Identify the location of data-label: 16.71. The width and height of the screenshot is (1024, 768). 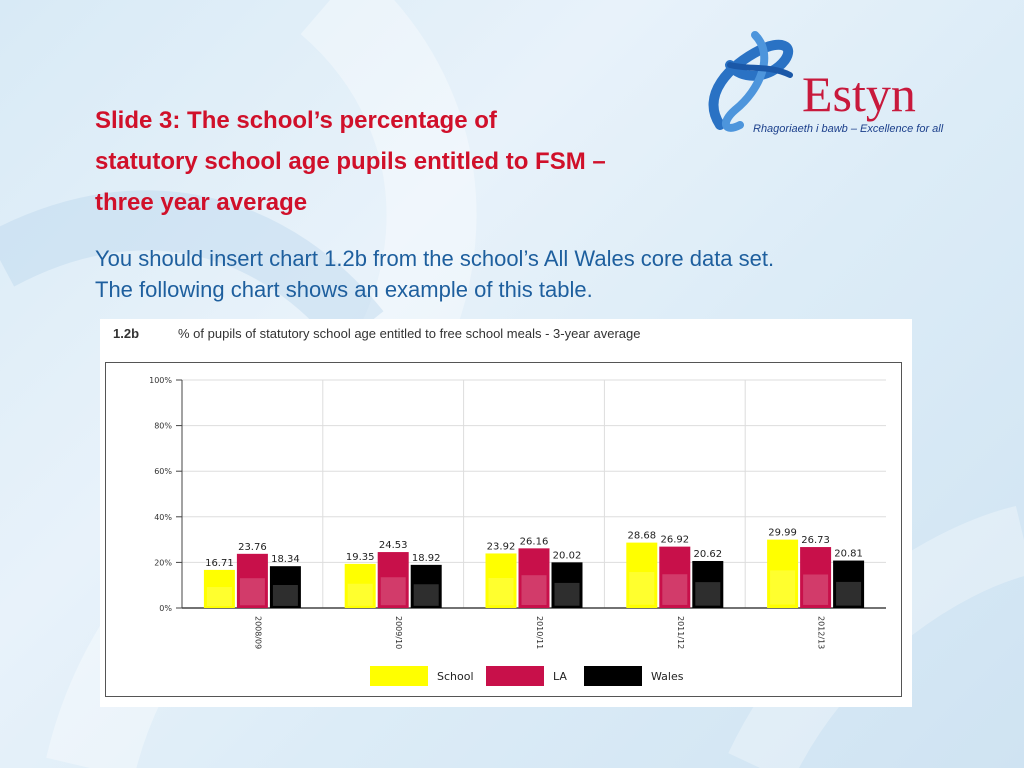
(219, 563).